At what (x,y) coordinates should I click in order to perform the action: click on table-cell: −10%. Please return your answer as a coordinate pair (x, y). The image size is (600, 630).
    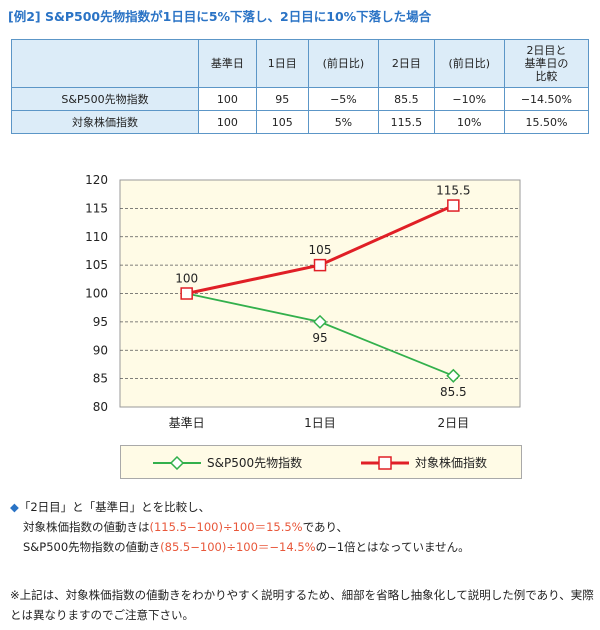
    Looking at the image, I should click on (469, 99).